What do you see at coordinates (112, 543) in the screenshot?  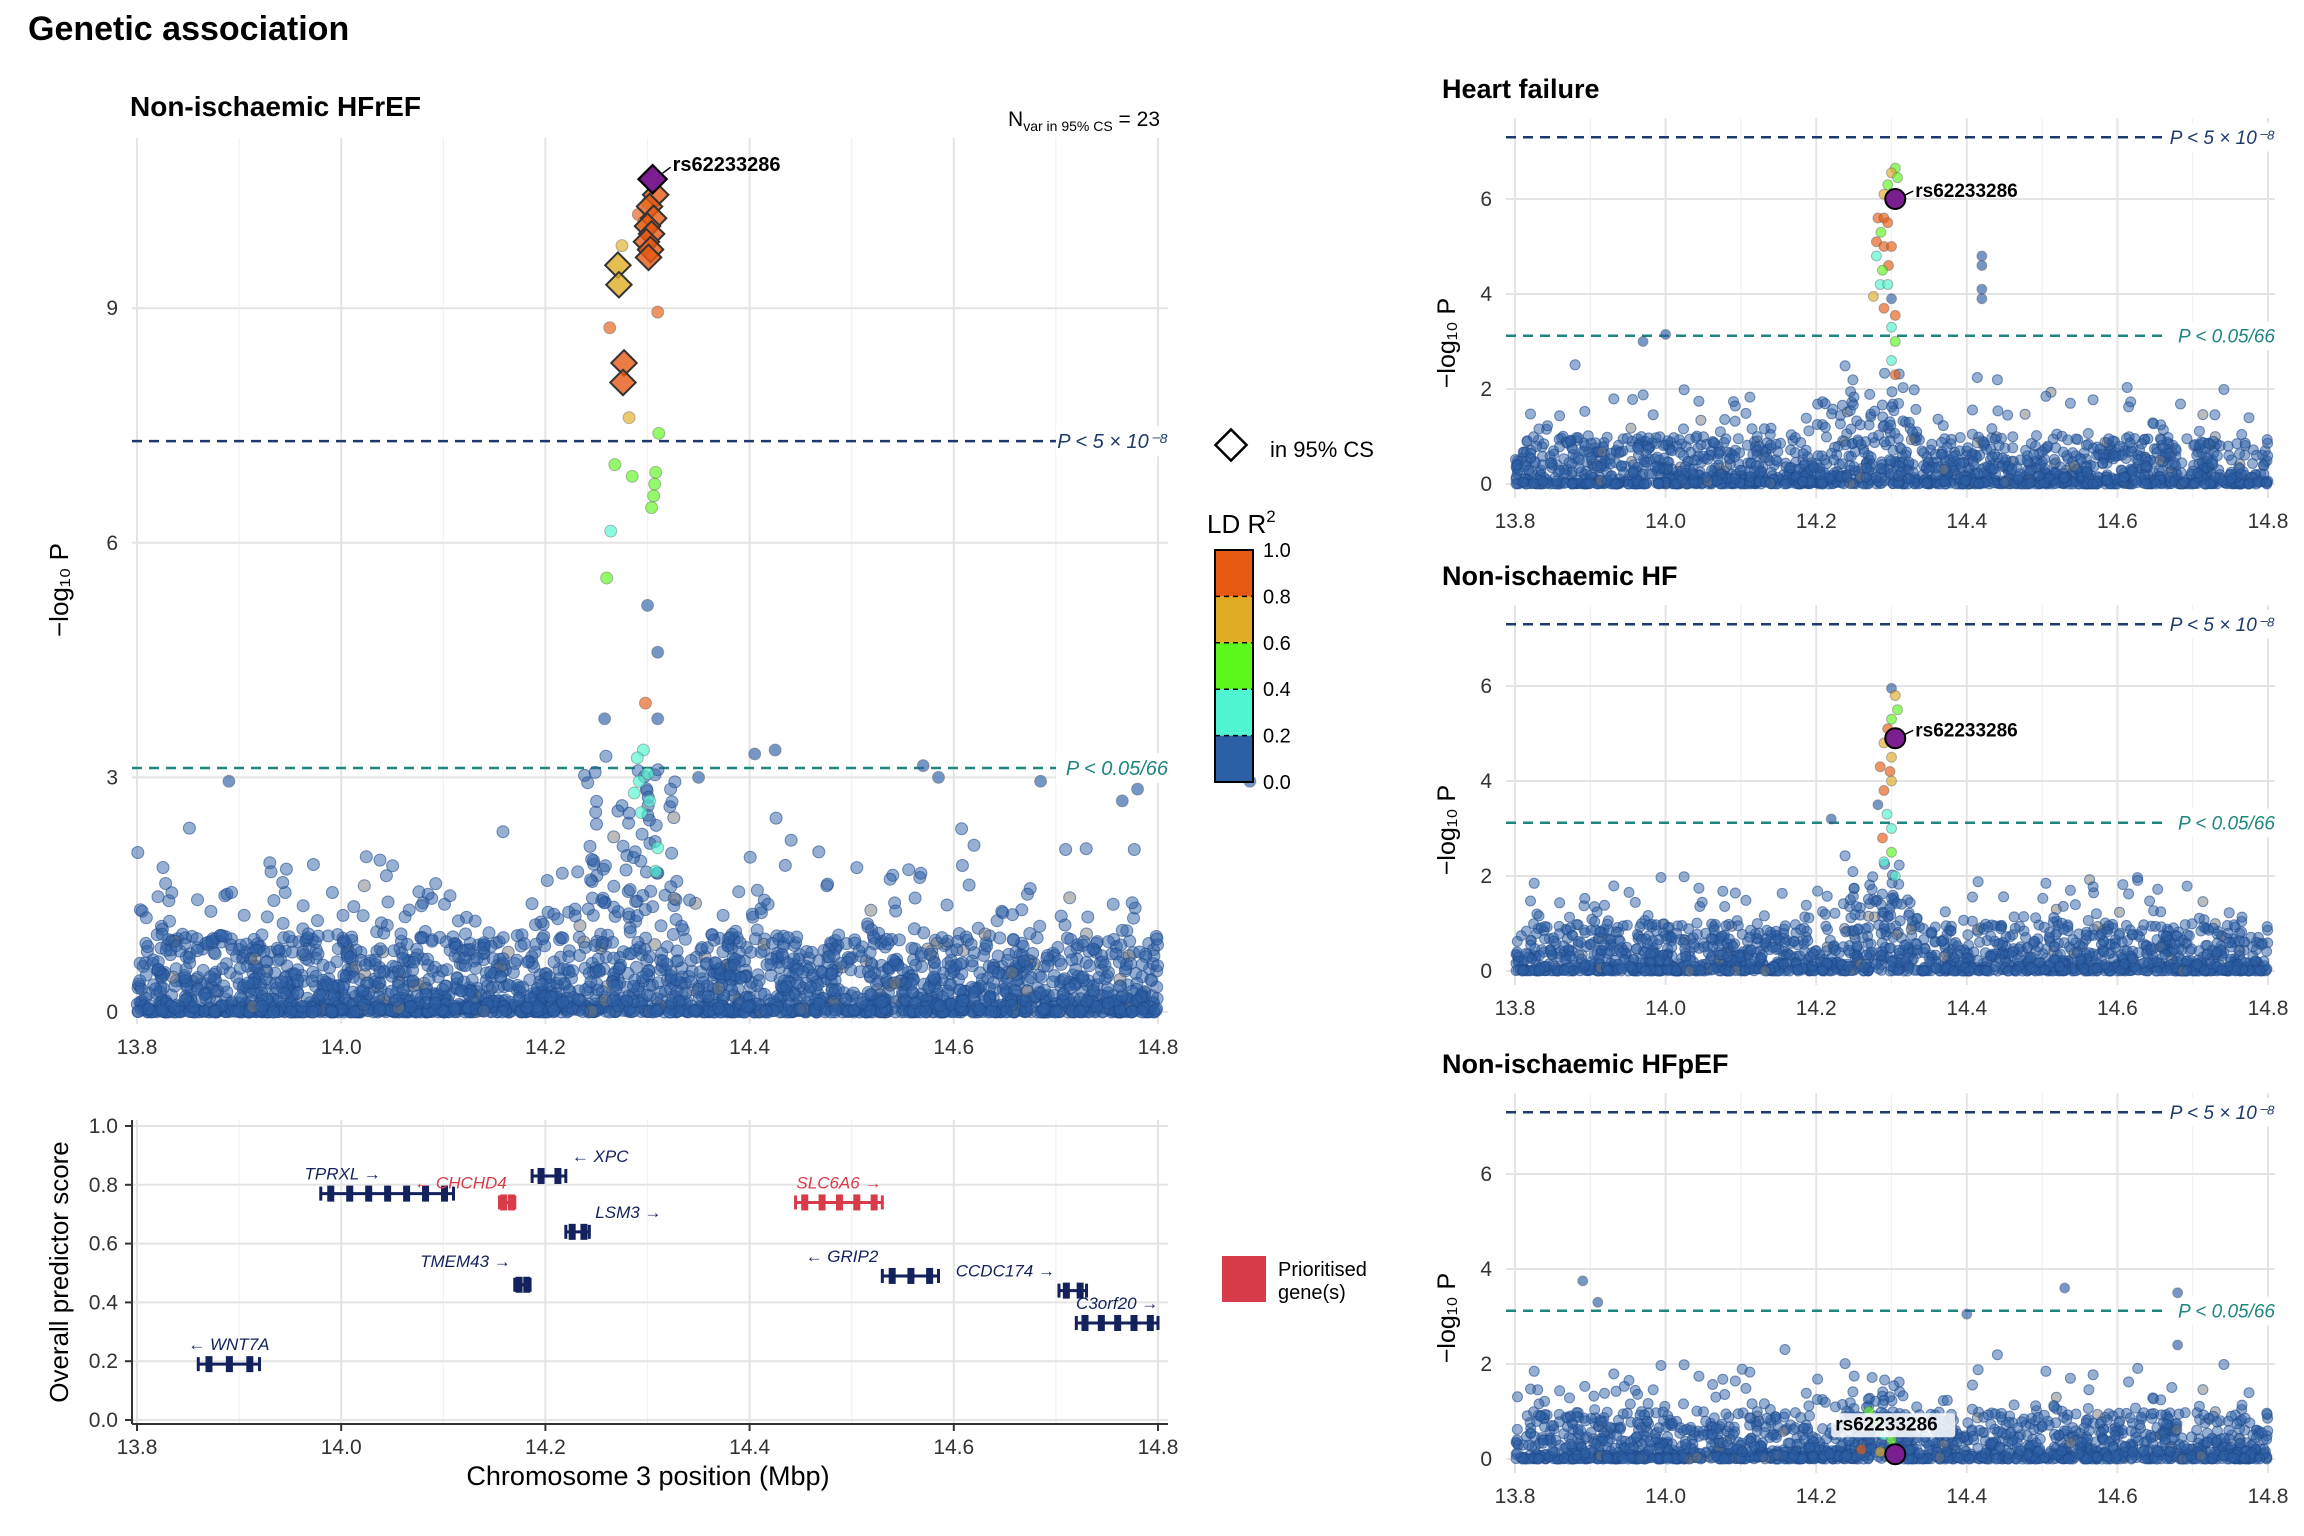 I see `y-tick-label: 6` at bounding box center [112, 543].